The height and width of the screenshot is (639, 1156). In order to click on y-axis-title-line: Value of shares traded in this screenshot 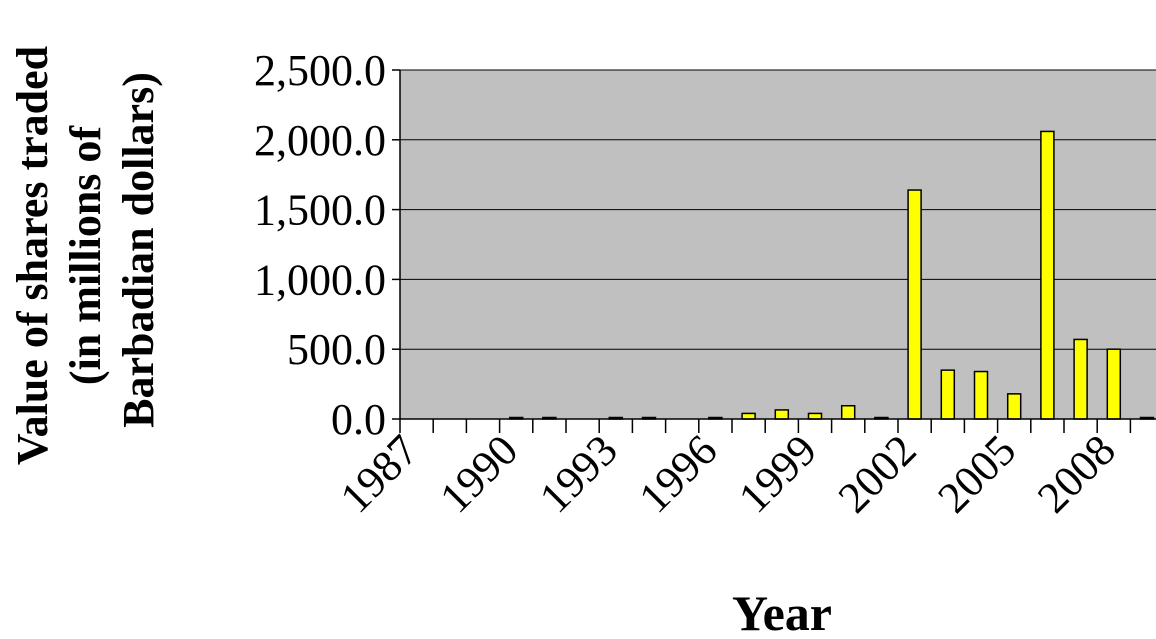, I will do `click(32, 255)`.